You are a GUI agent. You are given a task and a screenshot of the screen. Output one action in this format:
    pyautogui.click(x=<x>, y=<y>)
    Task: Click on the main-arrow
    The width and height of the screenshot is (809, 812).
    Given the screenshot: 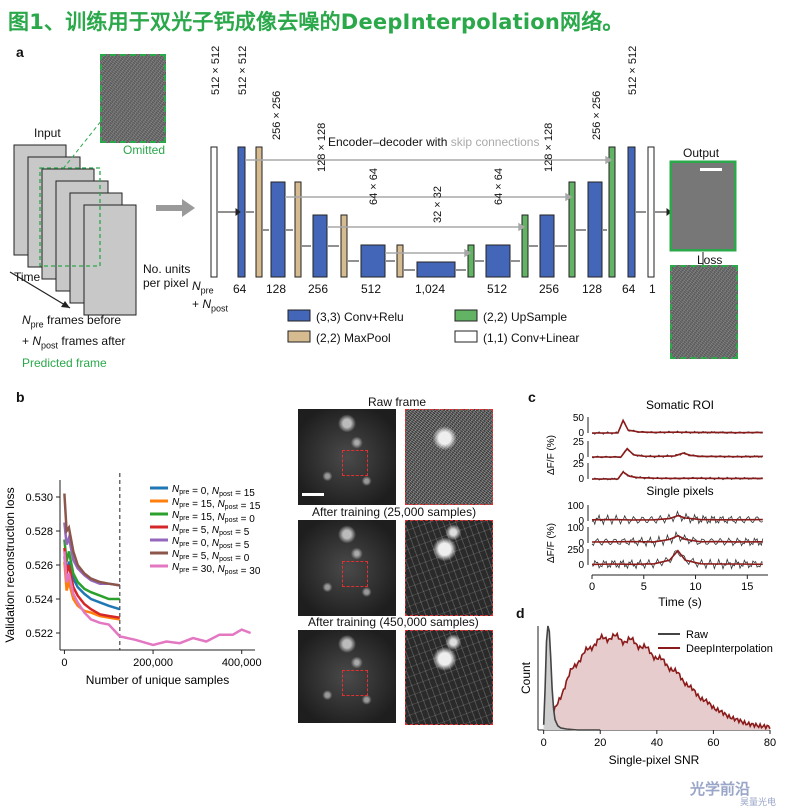 What is the action you would take?
    pyautogui.click(x=175, y=208)
    